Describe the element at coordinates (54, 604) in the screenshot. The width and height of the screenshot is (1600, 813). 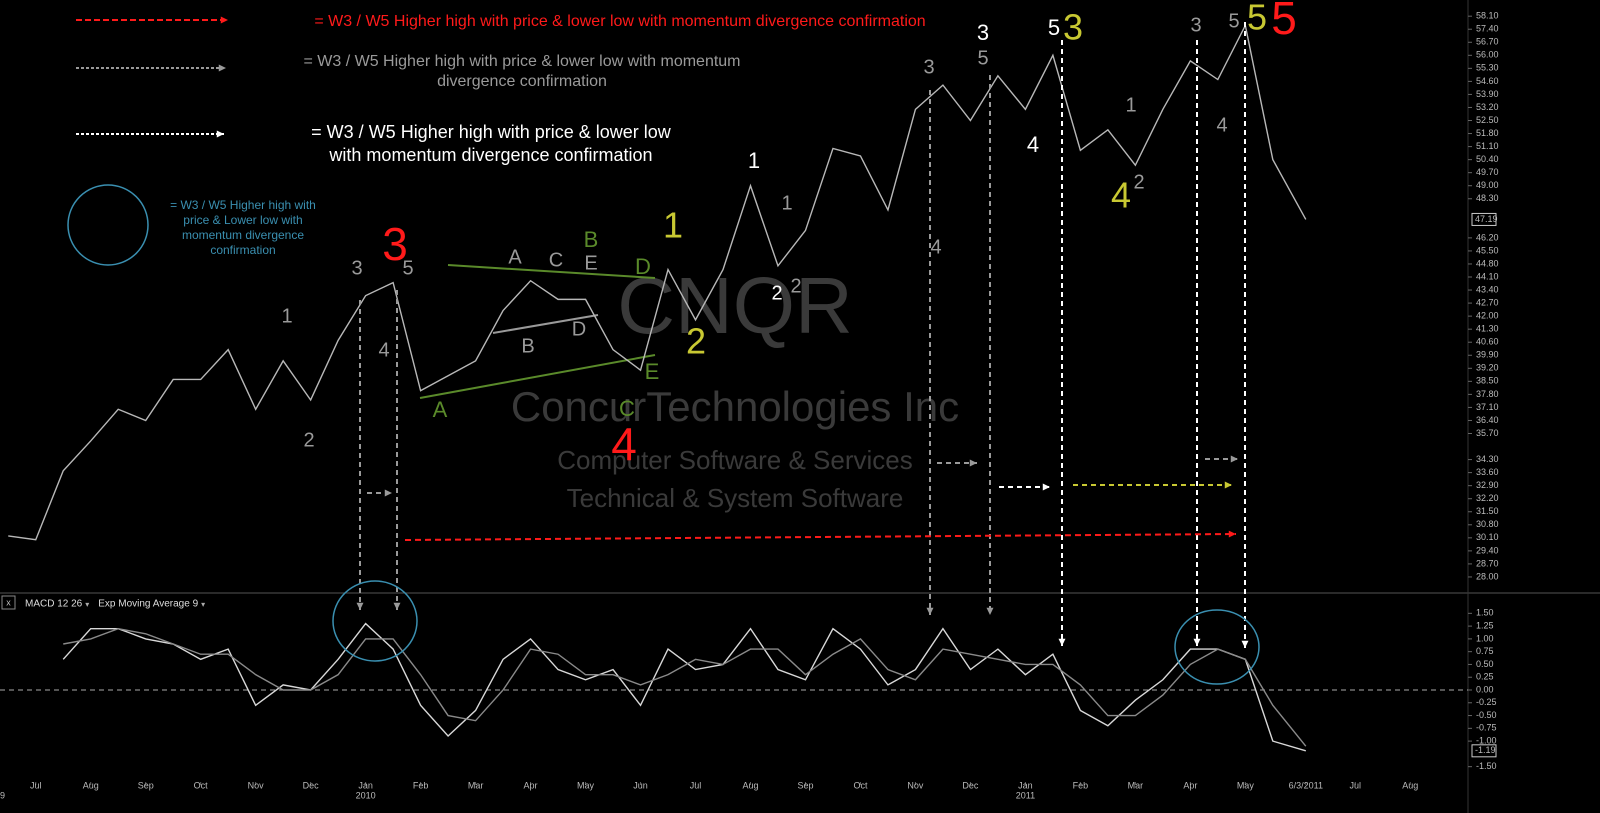
I see `legend-label: MACD 12 26` at that location.